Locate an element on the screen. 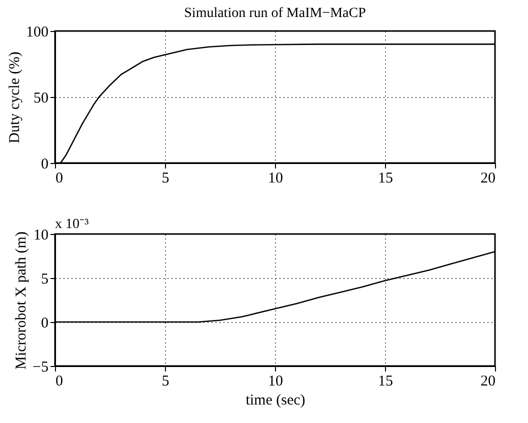 This screenshot has width=528, height=423. text: x 10⁻³ is located at coordinates (72, 224).